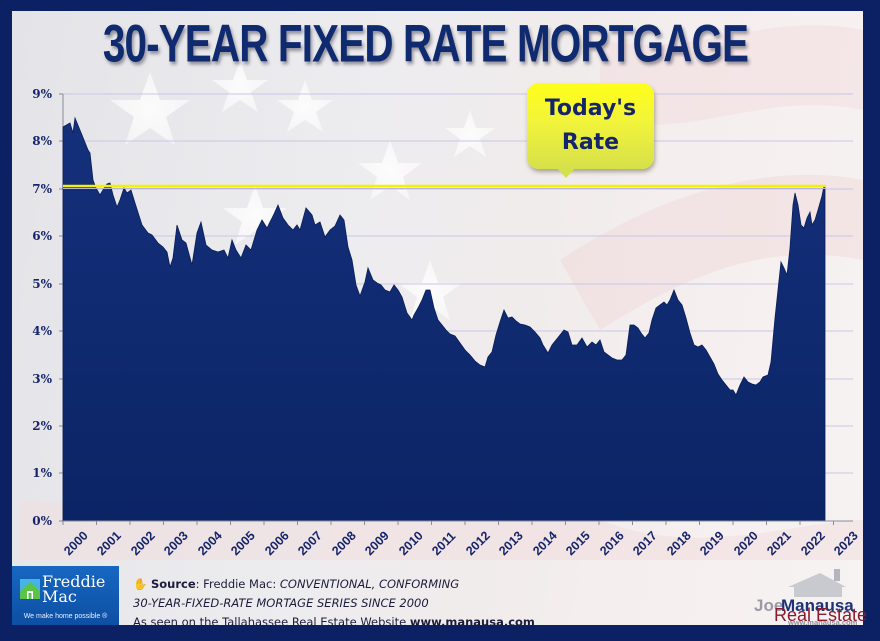 The image size is (880, 641). I want to click on website-link: www.manausa.com, so click(472, 622).